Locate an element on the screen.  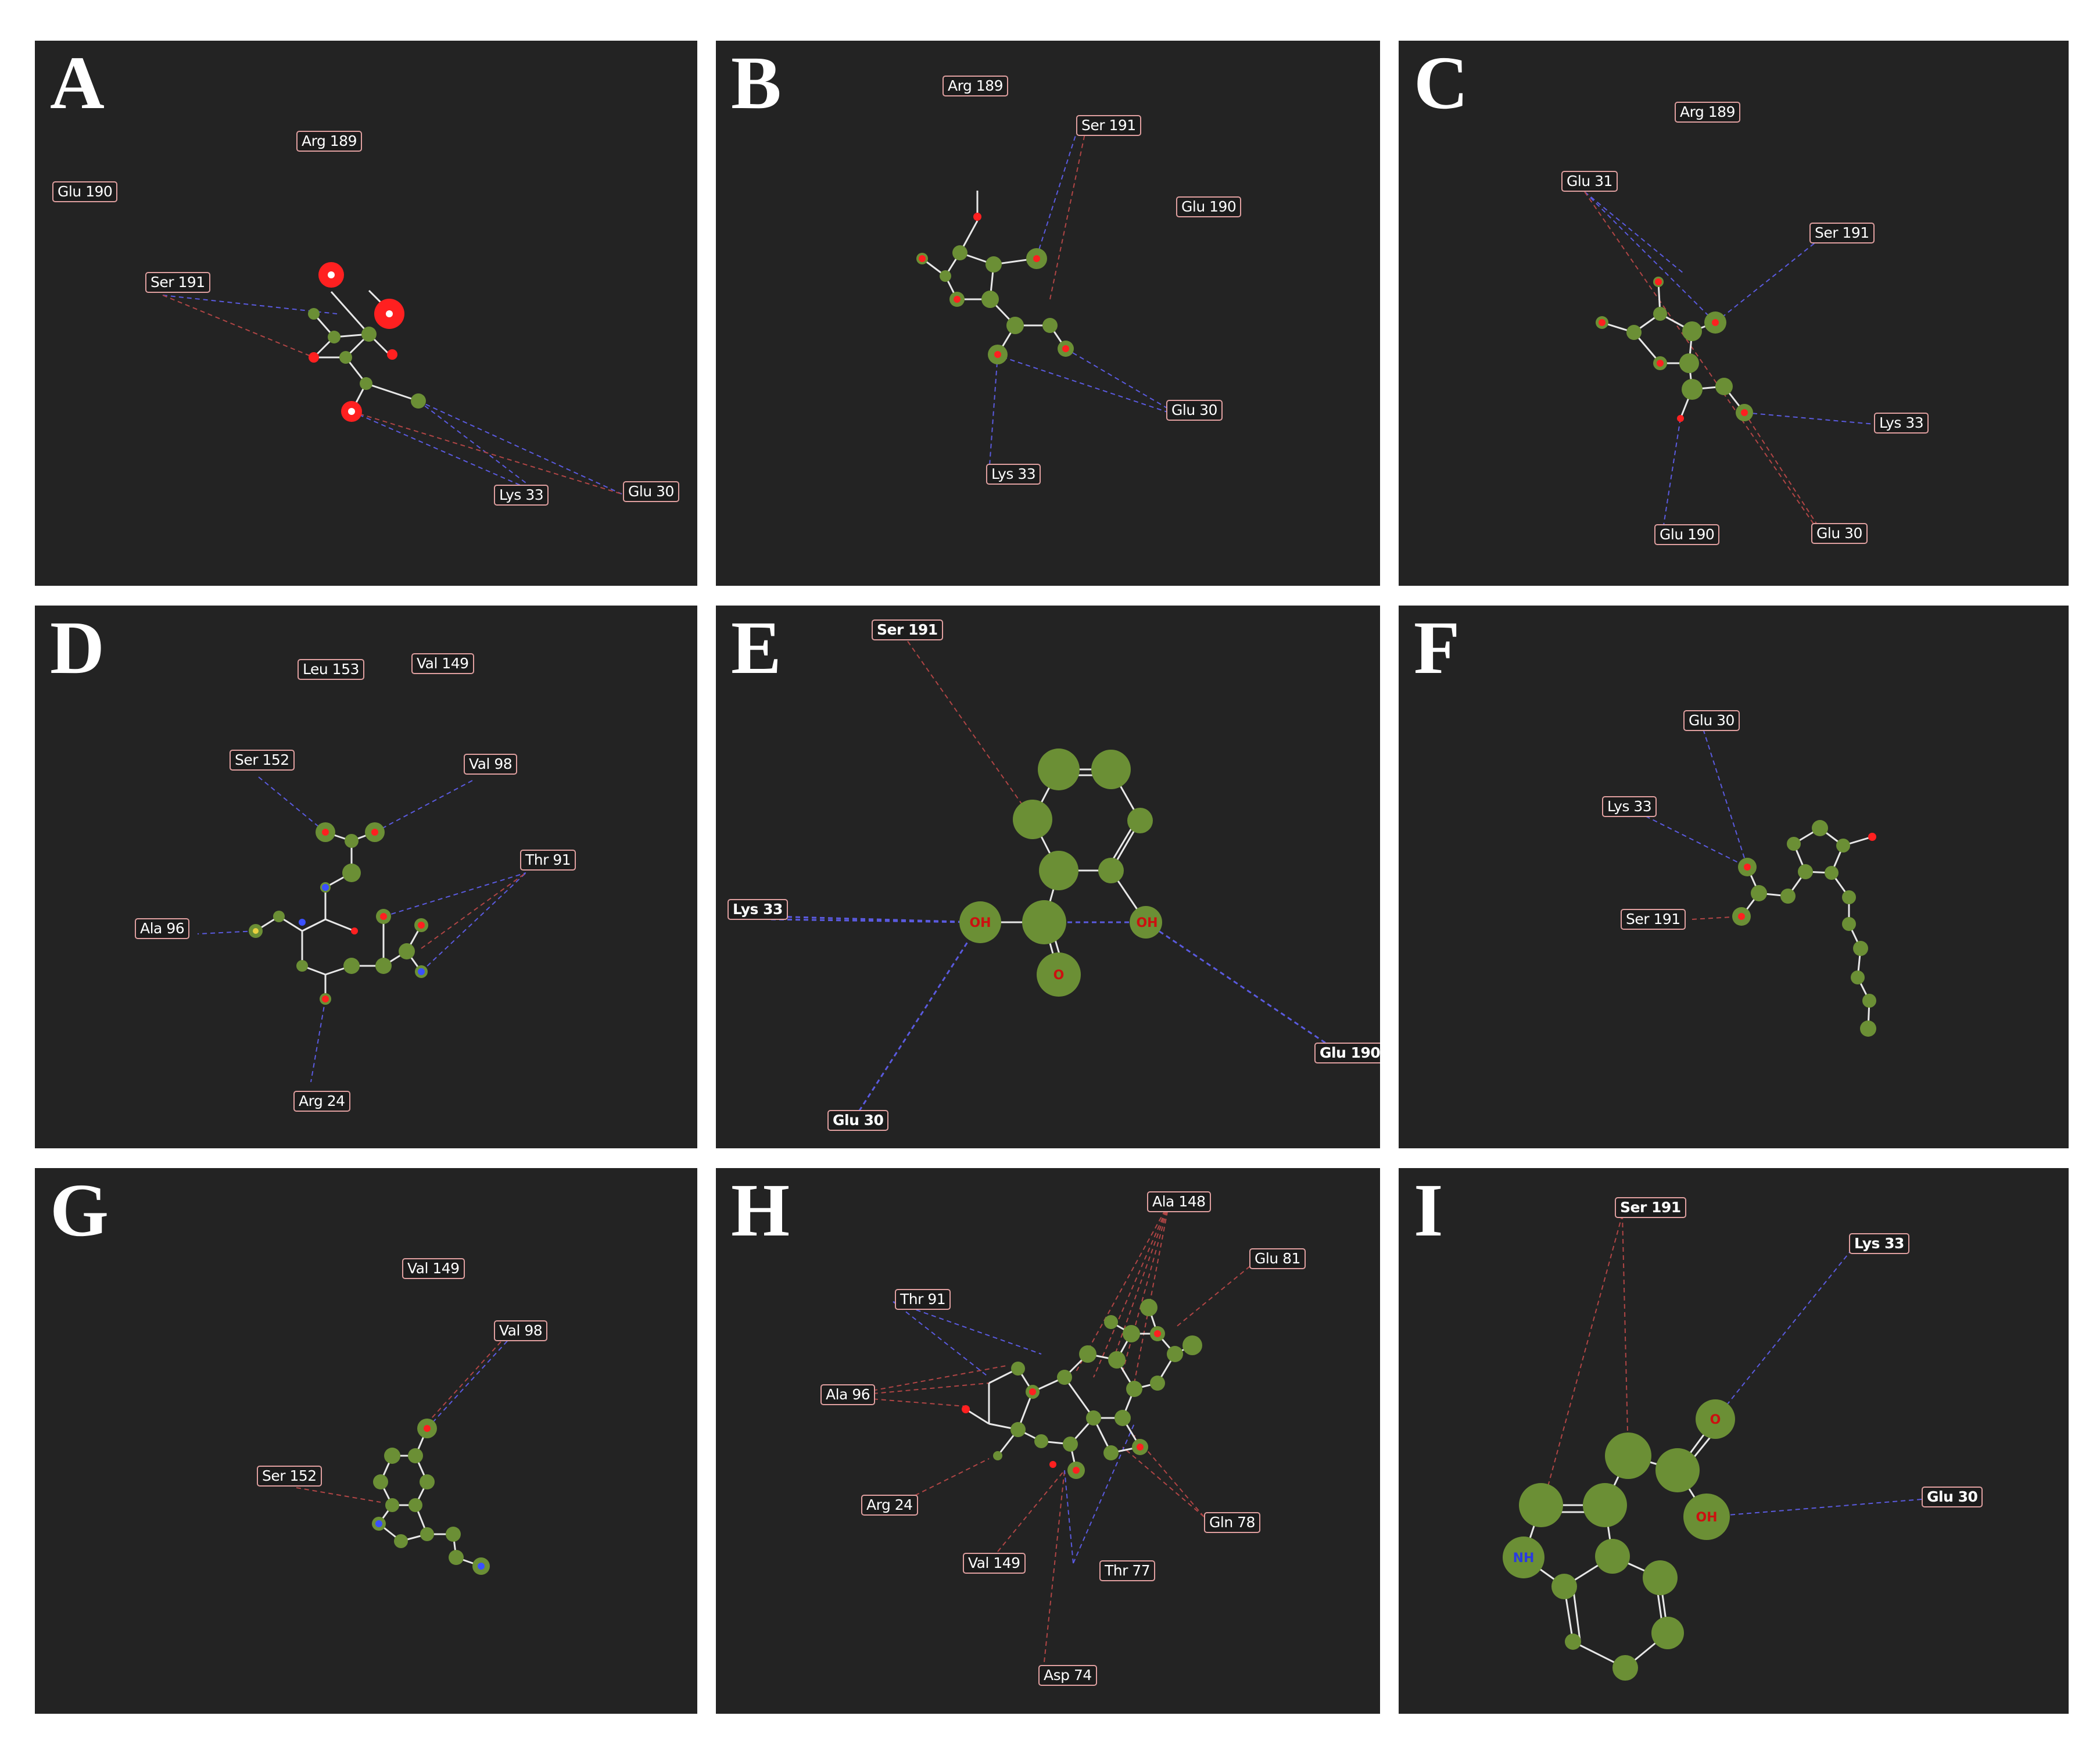
panel-b: B Arg 189 Ser 191 Glu 190 Glu 30 Lys 33 is located at coordinates (1048, 313).